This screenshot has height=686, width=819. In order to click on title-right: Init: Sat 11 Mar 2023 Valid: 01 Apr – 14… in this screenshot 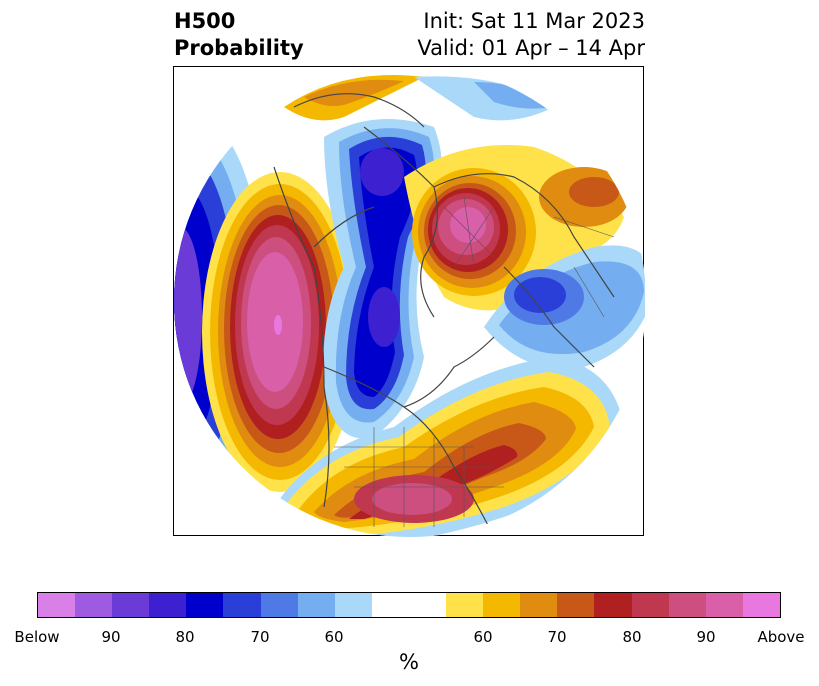, I will do `click(531, 35)`.